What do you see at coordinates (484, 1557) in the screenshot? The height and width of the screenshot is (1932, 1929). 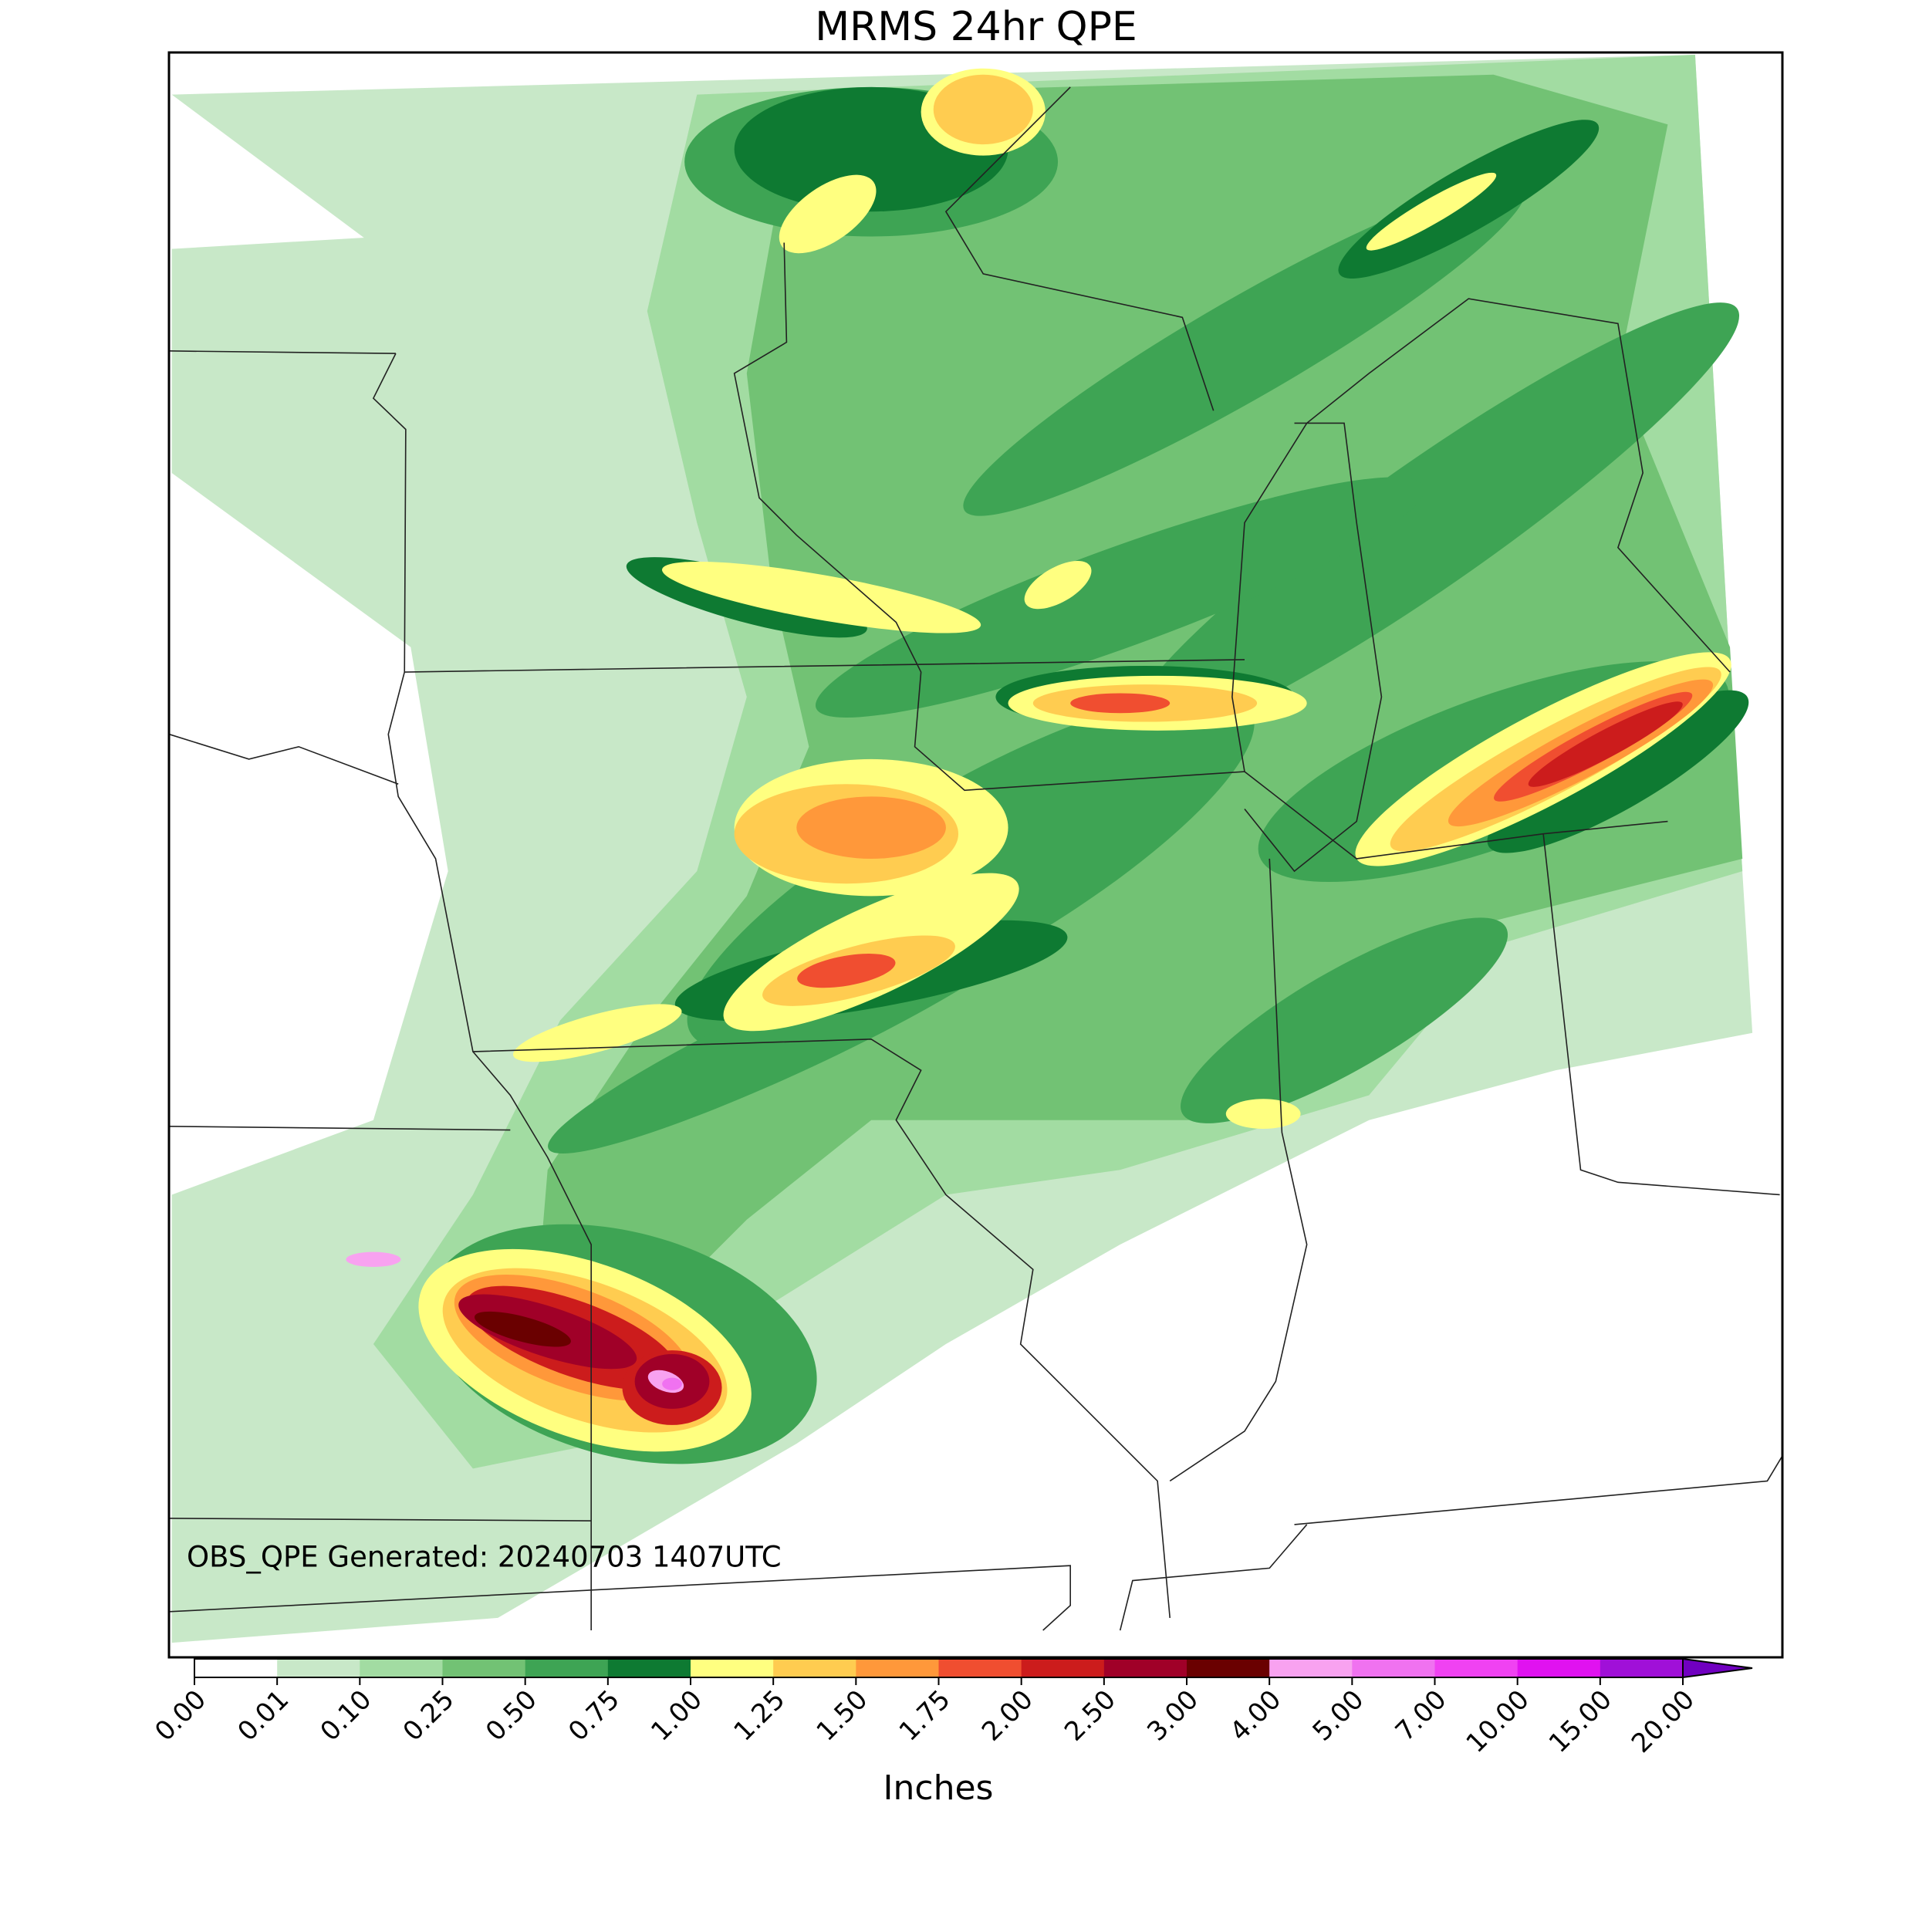 I see `annotation: OBS_QPE Generated: 20240703 1407UTC` at bounding box center [484, 1557].